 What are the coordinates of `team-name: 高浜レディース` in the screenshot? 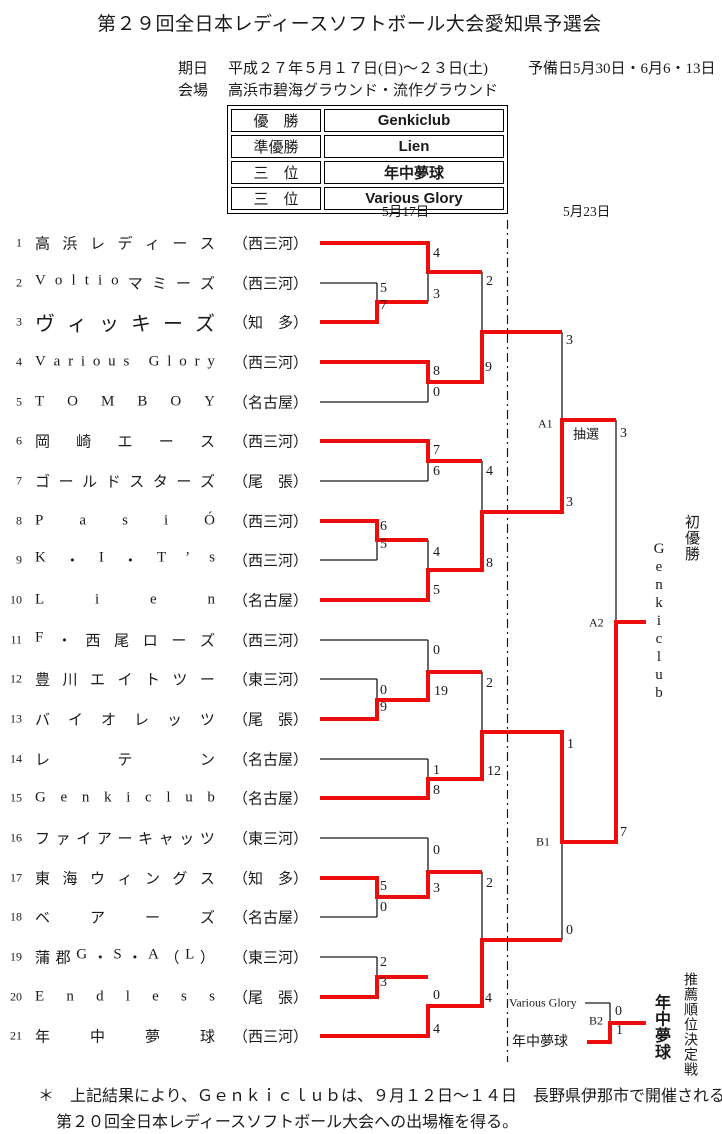 It's located at (125, 244).